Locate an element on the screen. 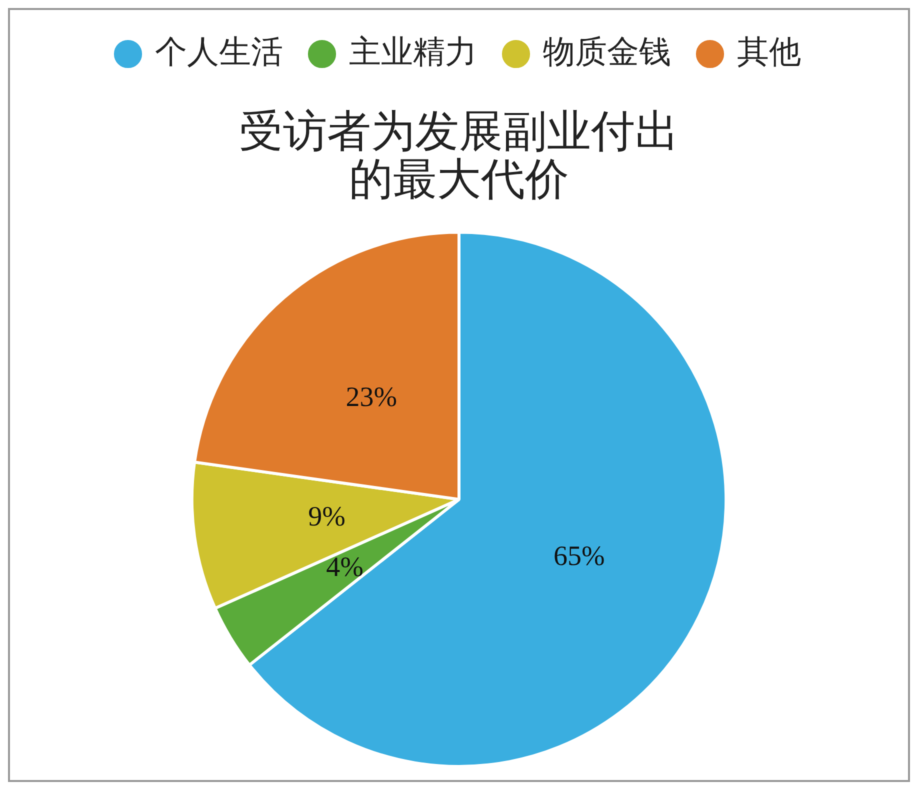 The height and width of the screenshot is (790, 918). legend-label: 物质金钱 is located at coordinates (607, 51).